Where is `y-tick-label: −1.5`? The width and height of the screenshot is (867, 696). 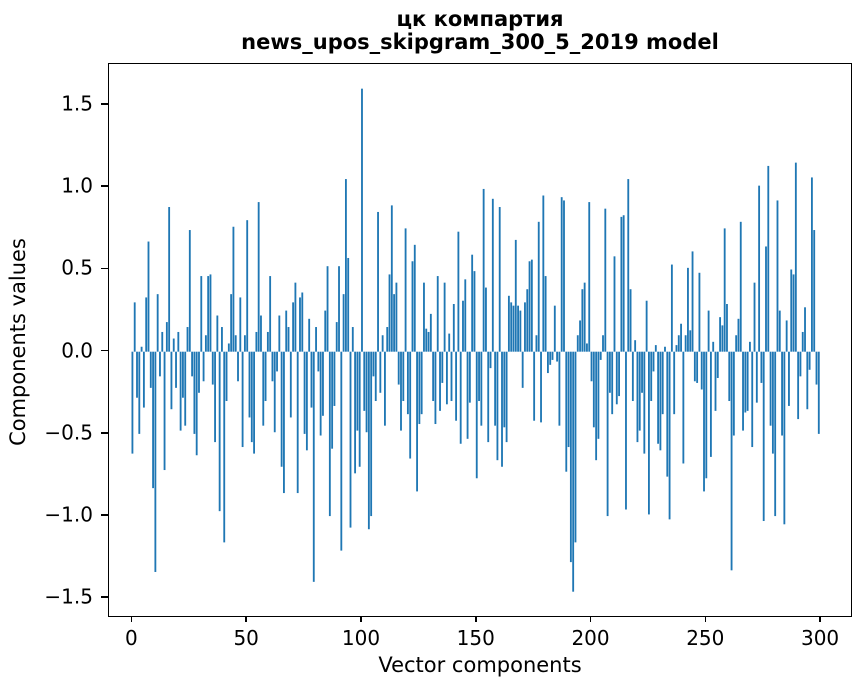 y-tick-label: −1.5 is located at coordinates (68, 596).